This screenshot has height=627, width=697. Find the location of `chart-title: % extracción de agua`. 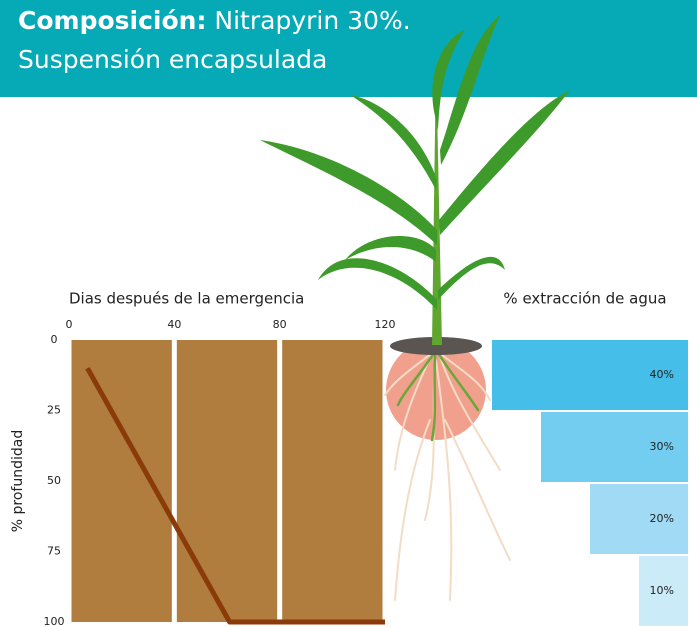

chart-title: % extracción de agua is located at coordinates (584, 299).